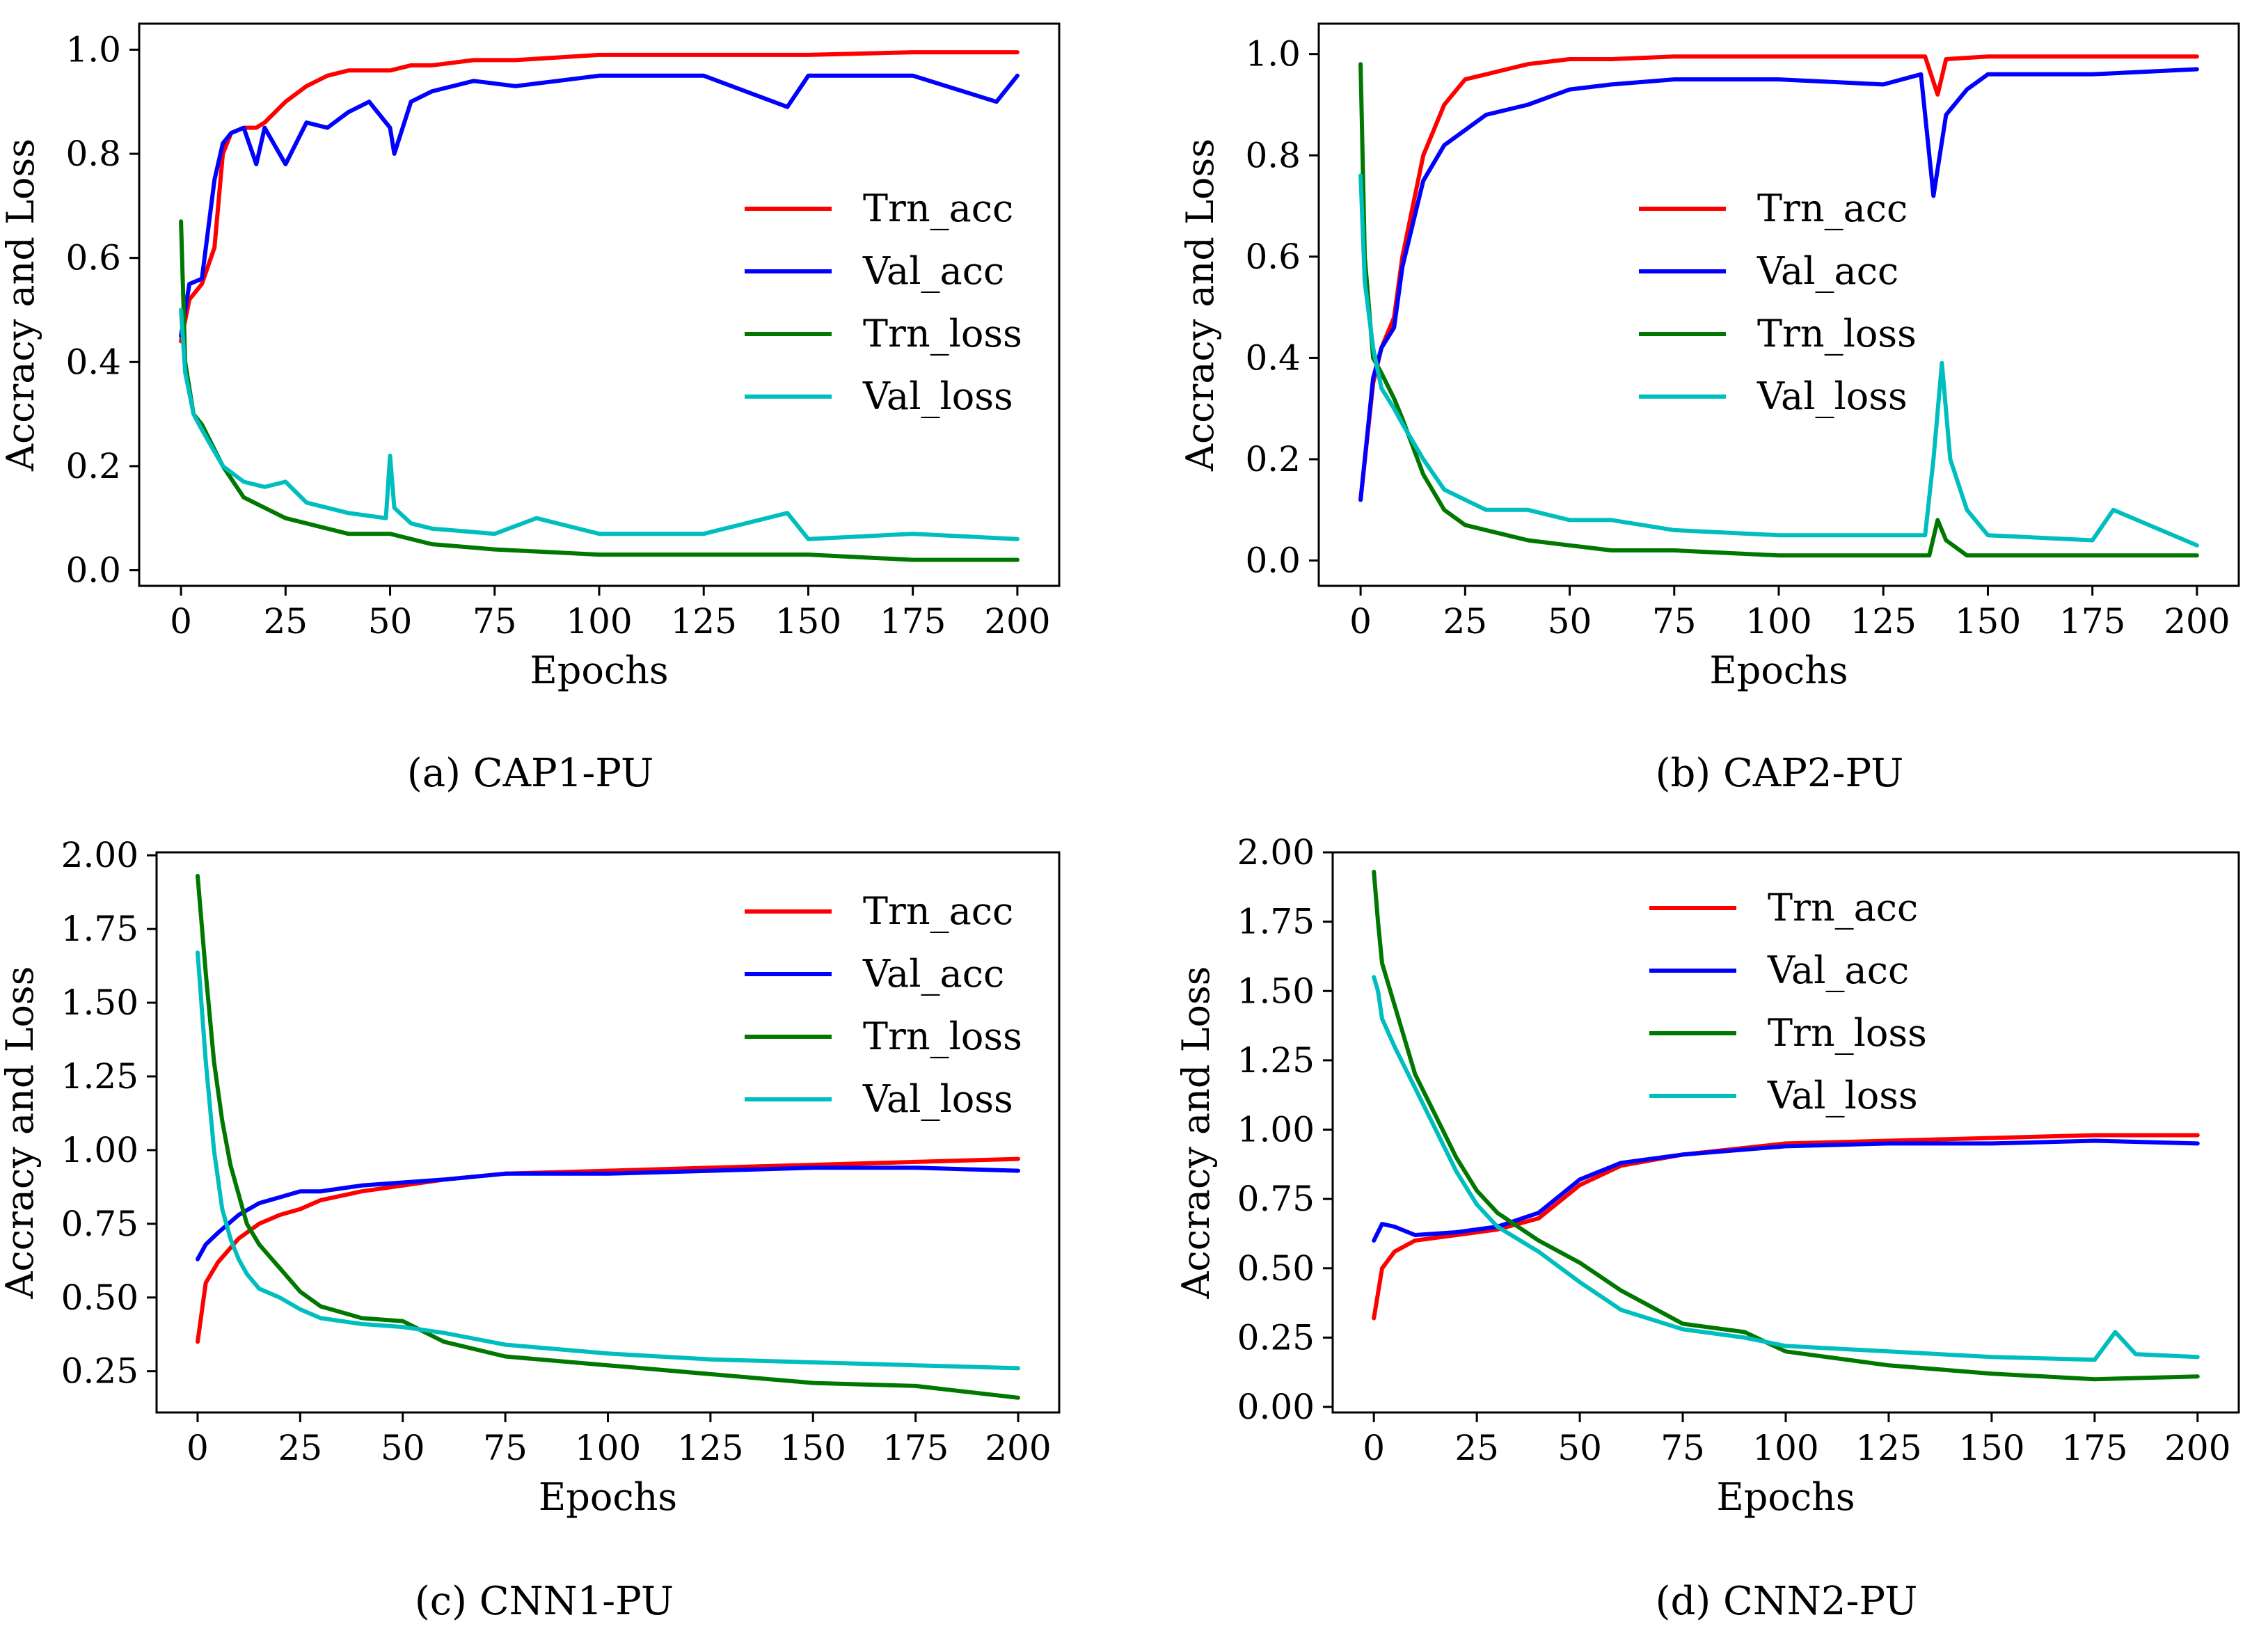 The width and height of the screenshot is (2268, 1640). Describe the element at coordinates (1276, 991) in the screenshot. I see `y-tick-label: 1.50` at that location.